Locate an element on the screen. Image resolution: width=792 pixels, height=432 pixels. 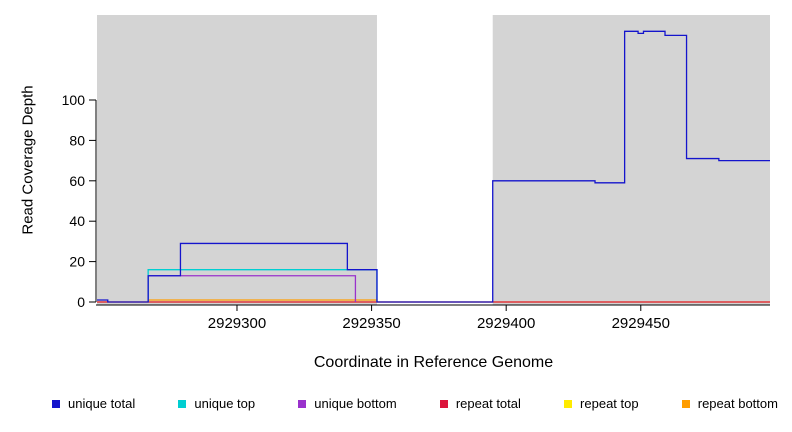
y-tick-label: 100 is located at coordinates (74, 100).